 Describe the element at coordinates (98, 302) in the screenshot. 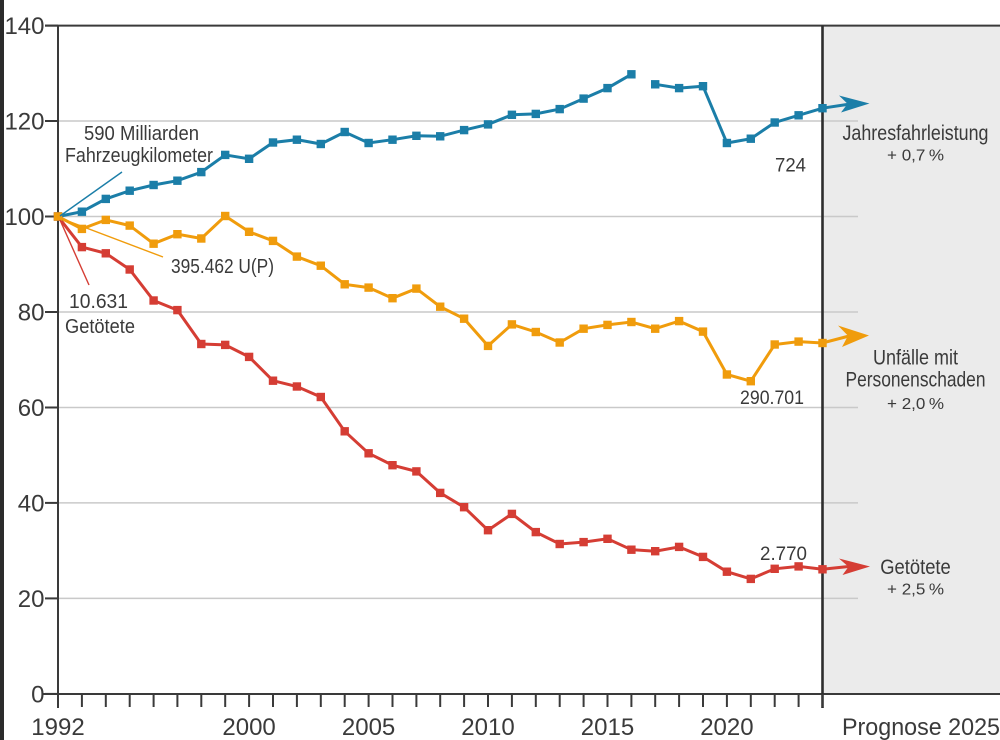

I see `svg-text: 10.631` at that location.